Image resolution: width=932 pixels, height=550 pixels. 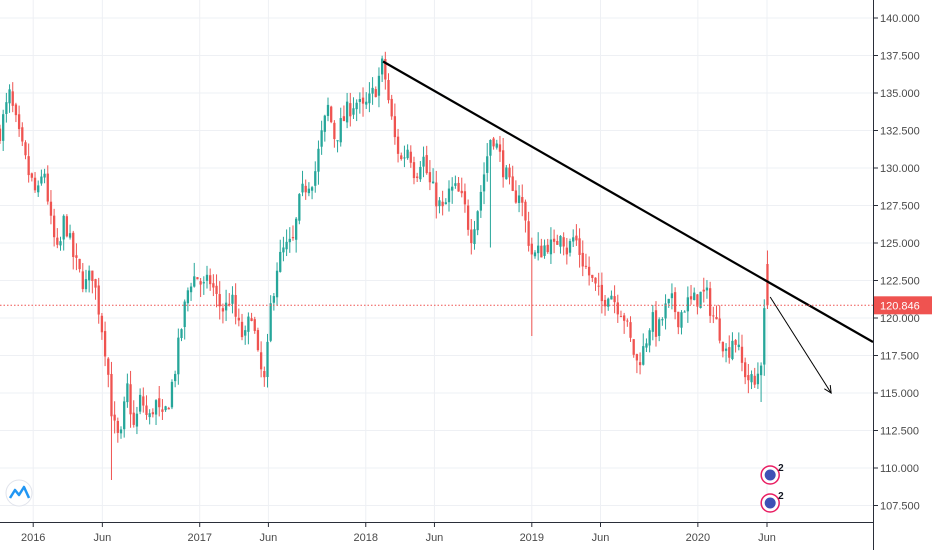 What do you see at coordinates (900, 244) in the screenshot?
I see `y-tick-label: 125.000` at bounding box center [900, 244].